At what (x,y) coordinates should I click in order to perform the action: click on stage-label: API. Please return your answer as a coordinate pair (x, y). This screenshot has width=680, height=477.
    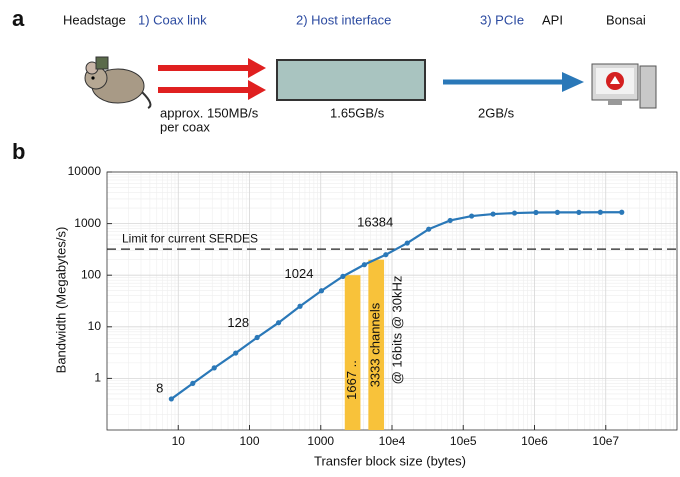
    Looking at the image, I should click on (552, 19).